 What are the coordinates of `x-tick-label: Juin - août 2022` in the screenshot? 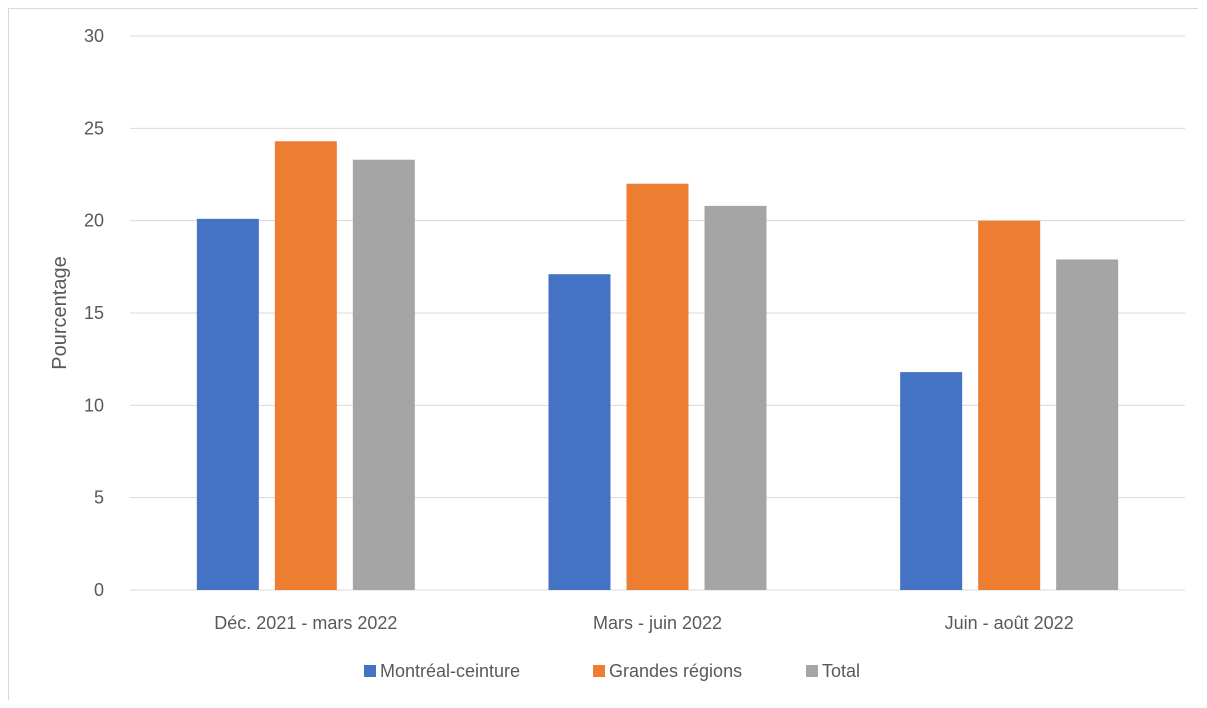 It's located at (1009, 623).